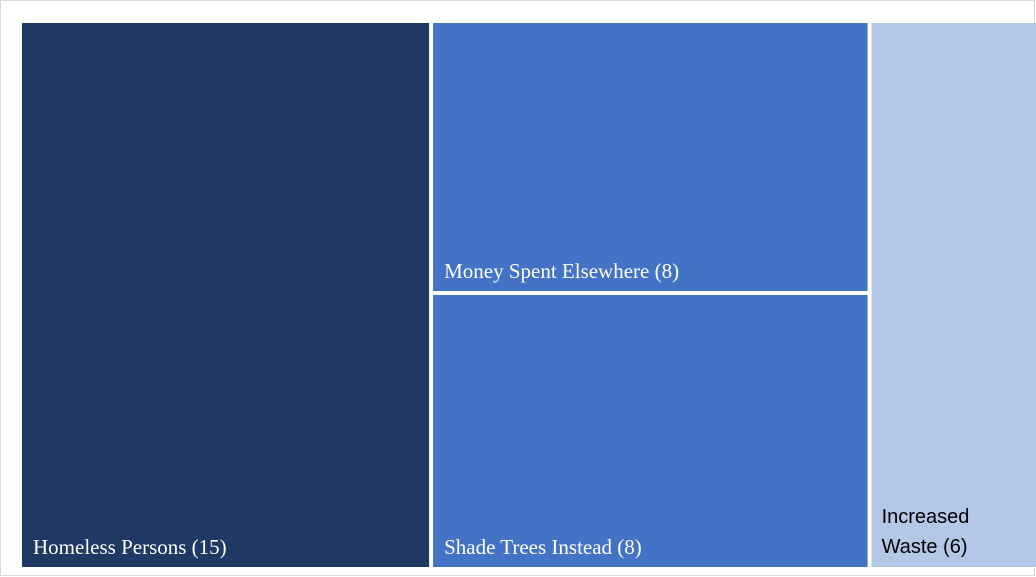 The height and width of the screenshot is (577, 1036). What do you see at coordinates (130, 547) in the screenshot?
I see `treemap-label-homeless-persons: Homeless Persons (15)` at bounding box center [130, 547].